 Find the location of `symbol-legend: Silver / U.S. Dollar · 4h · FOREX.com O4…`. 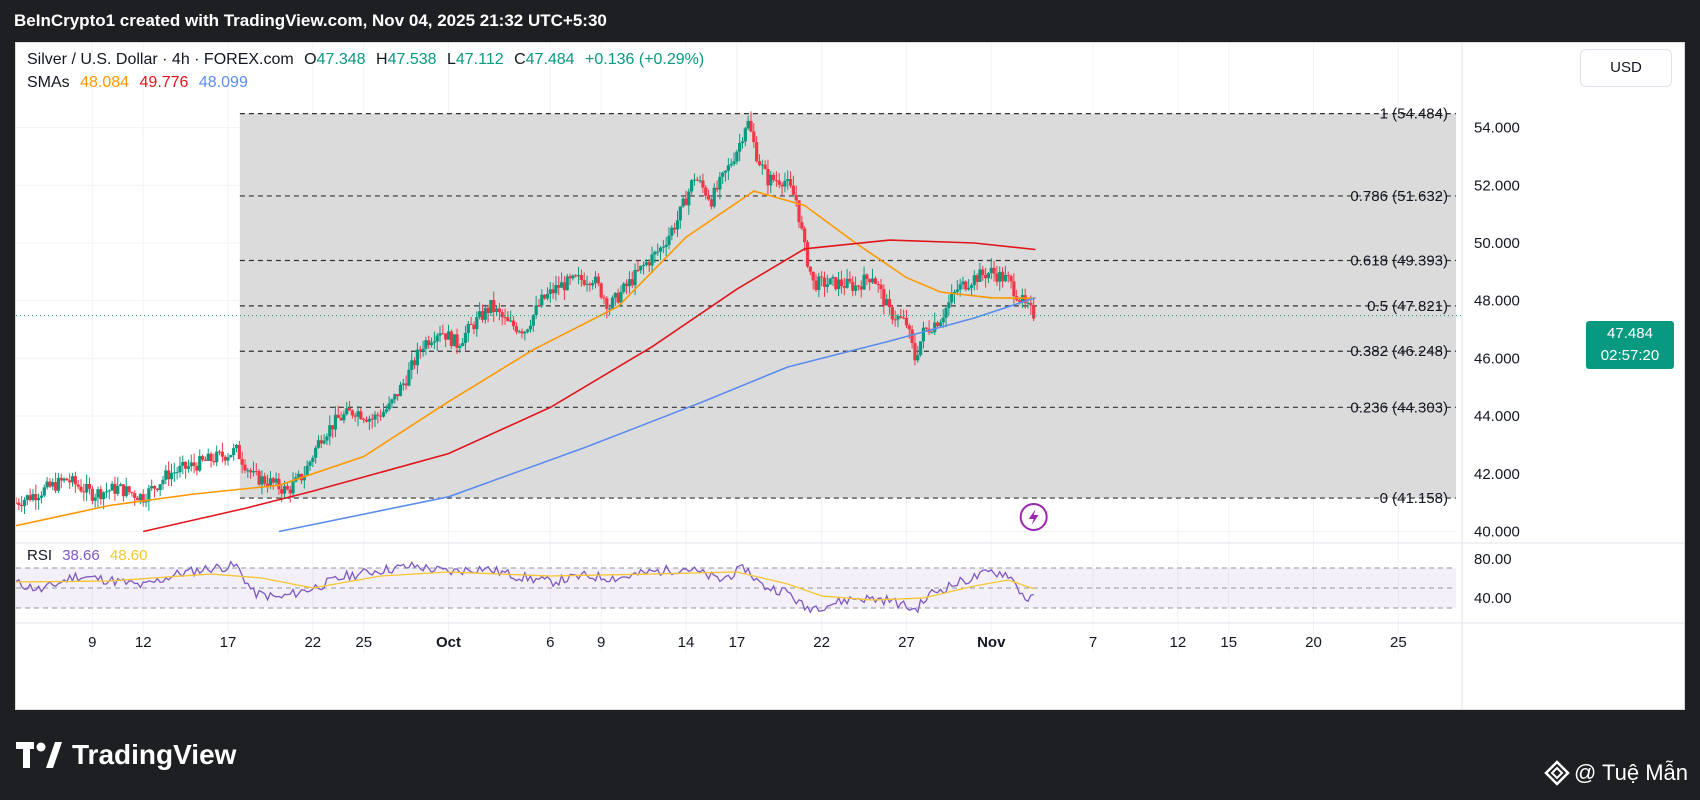

symbol-legend: Silver / U.S. Dollar · 4h · FOREX.com O4… is located at coordinates (368, 60).